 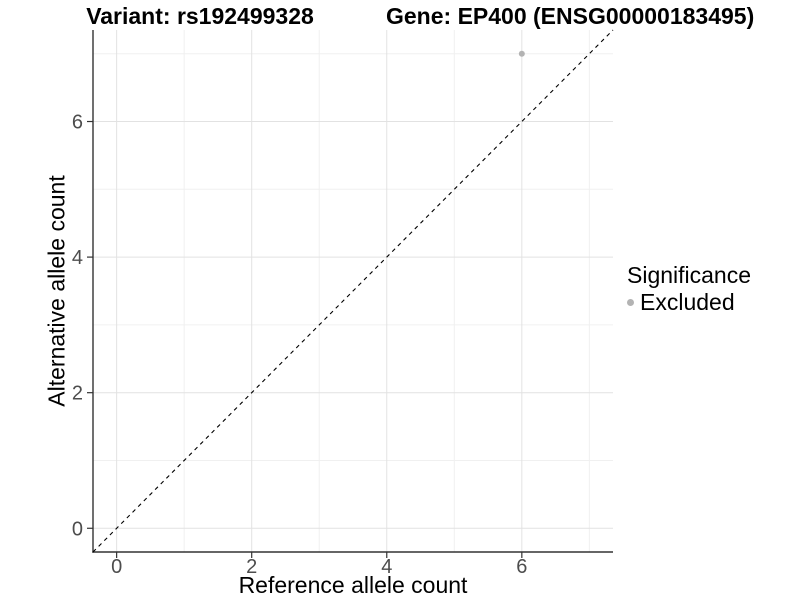 I want to click on legend-title: Significance, so click(x=689, y=275).